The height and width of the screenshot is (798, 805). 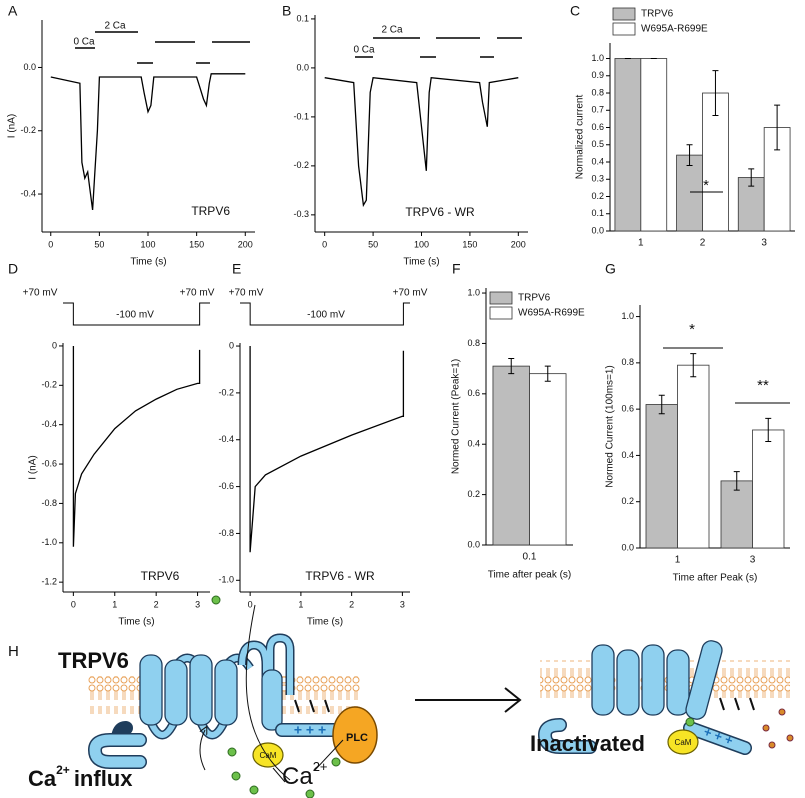 What do you see at coordinates (49, 424) in the screenshot?
I see `y-tick-label: -0.4` at bounding box center [49, 424].